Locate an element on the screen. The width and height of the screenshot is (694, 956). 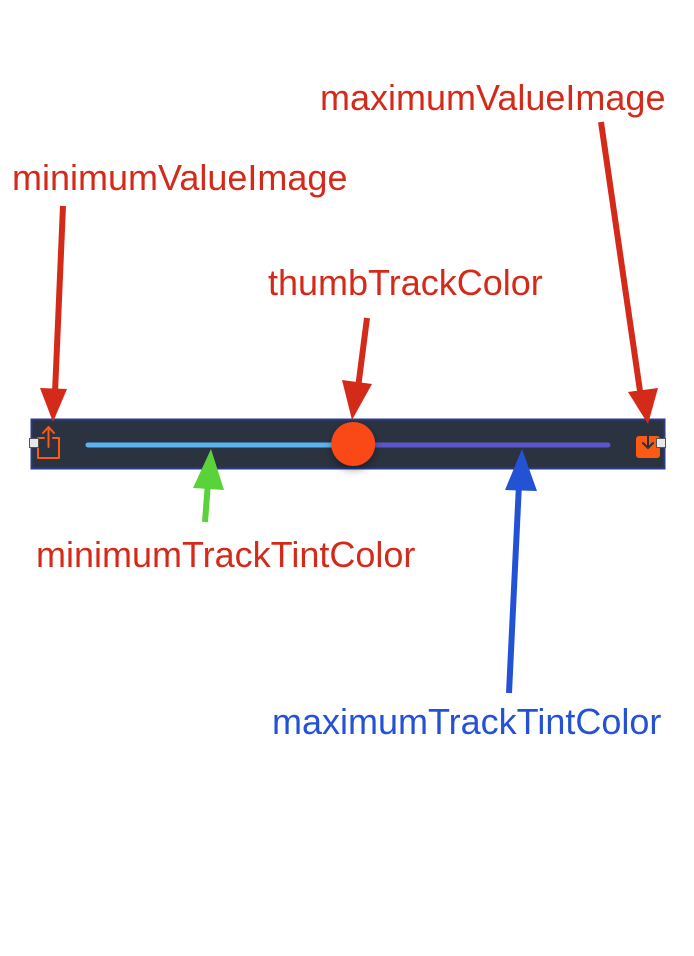
resize-handle-right is located at coordinates (661, 443).